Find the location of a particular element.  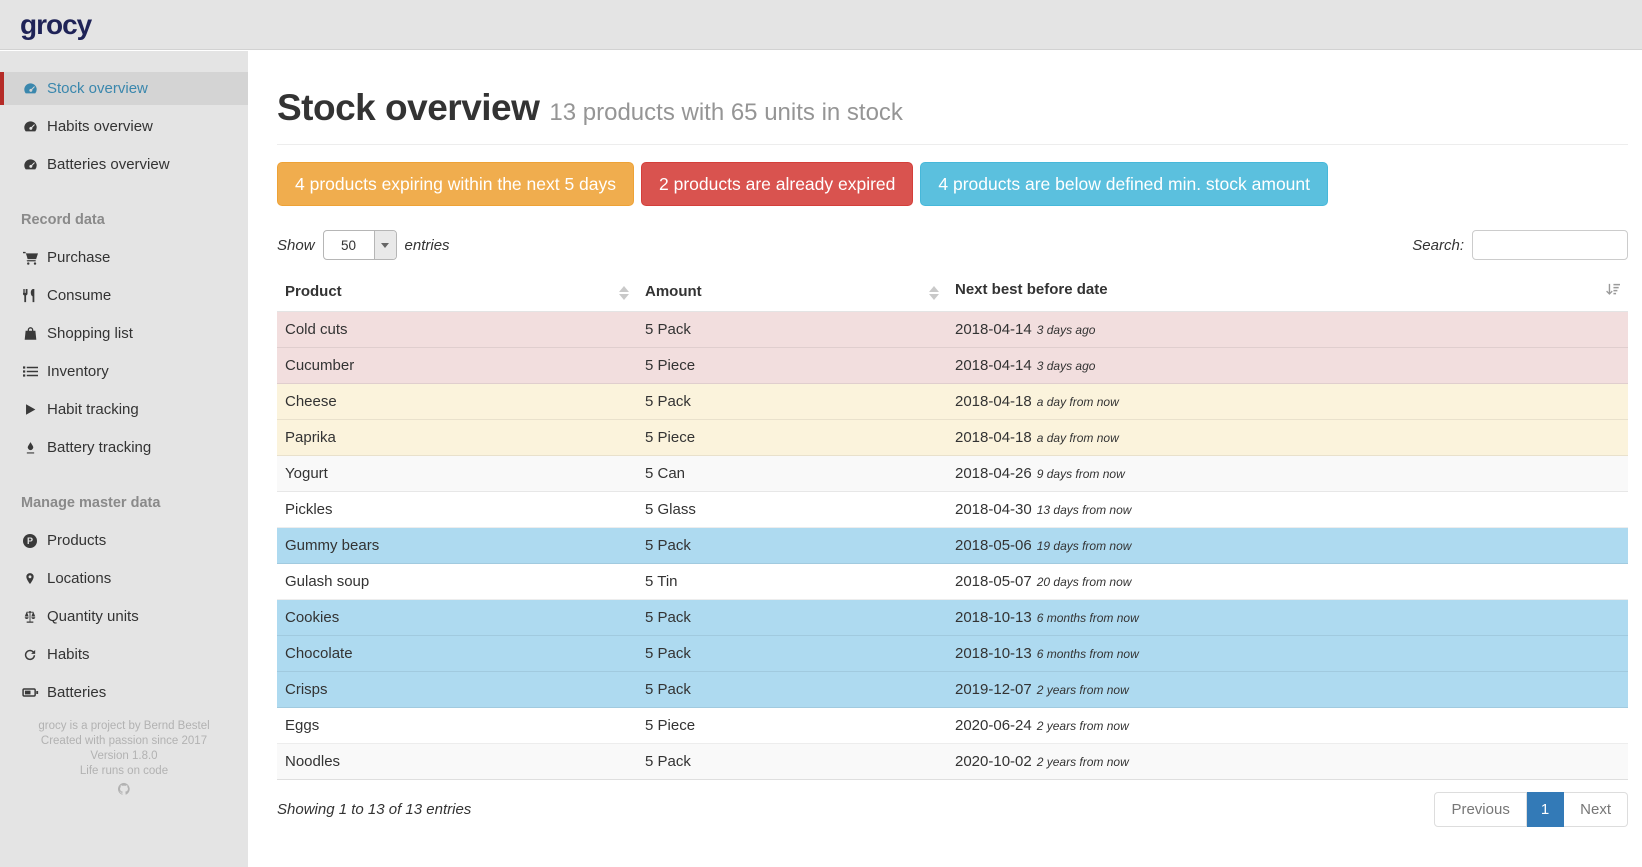

shopping-cart-icon is located at coordinates (30, 257).